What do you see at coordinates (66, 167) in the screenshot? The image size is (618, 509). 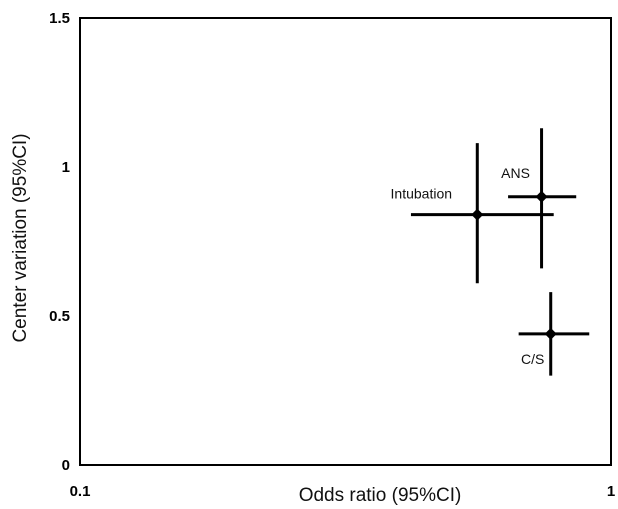 I see `y-tick-label-1: 1` at bounding box center [66, 167].